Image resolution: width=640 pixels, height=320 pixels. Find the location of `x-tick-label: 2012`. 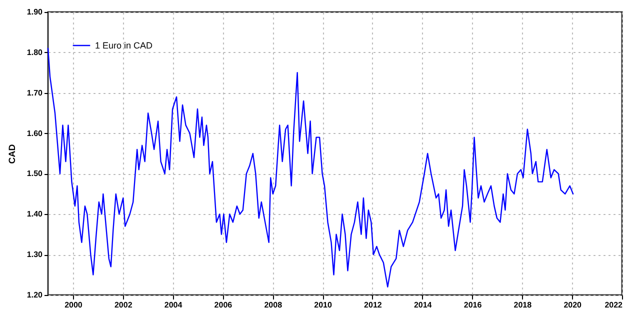

x-tick-label: 2012 is located at coordinates (373, 305).